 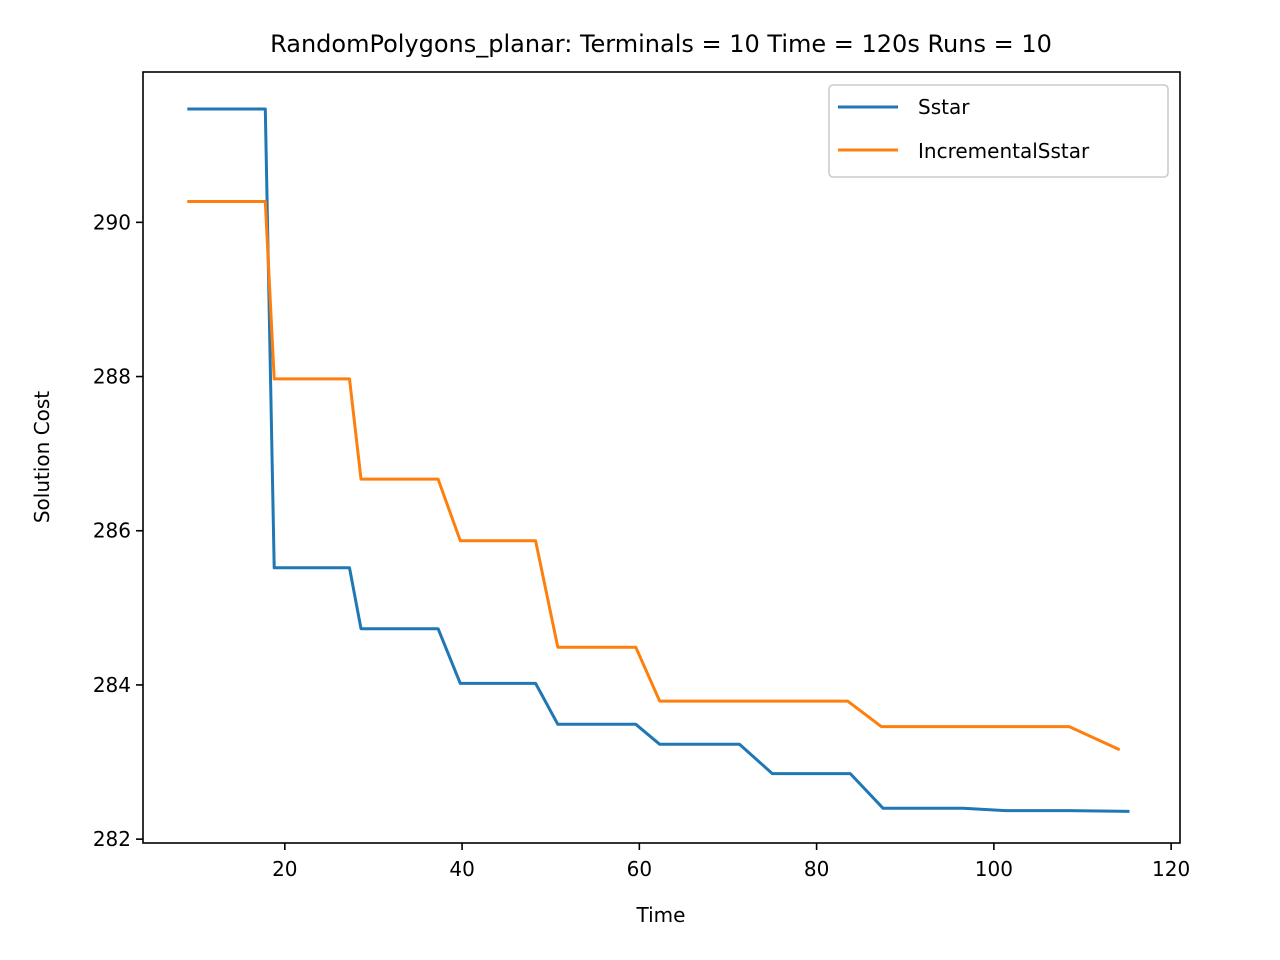 What do you see at coordinates (994, 869) in the screenshot?
I see `x-tick-label: 100` at bounding box center [994, 869].